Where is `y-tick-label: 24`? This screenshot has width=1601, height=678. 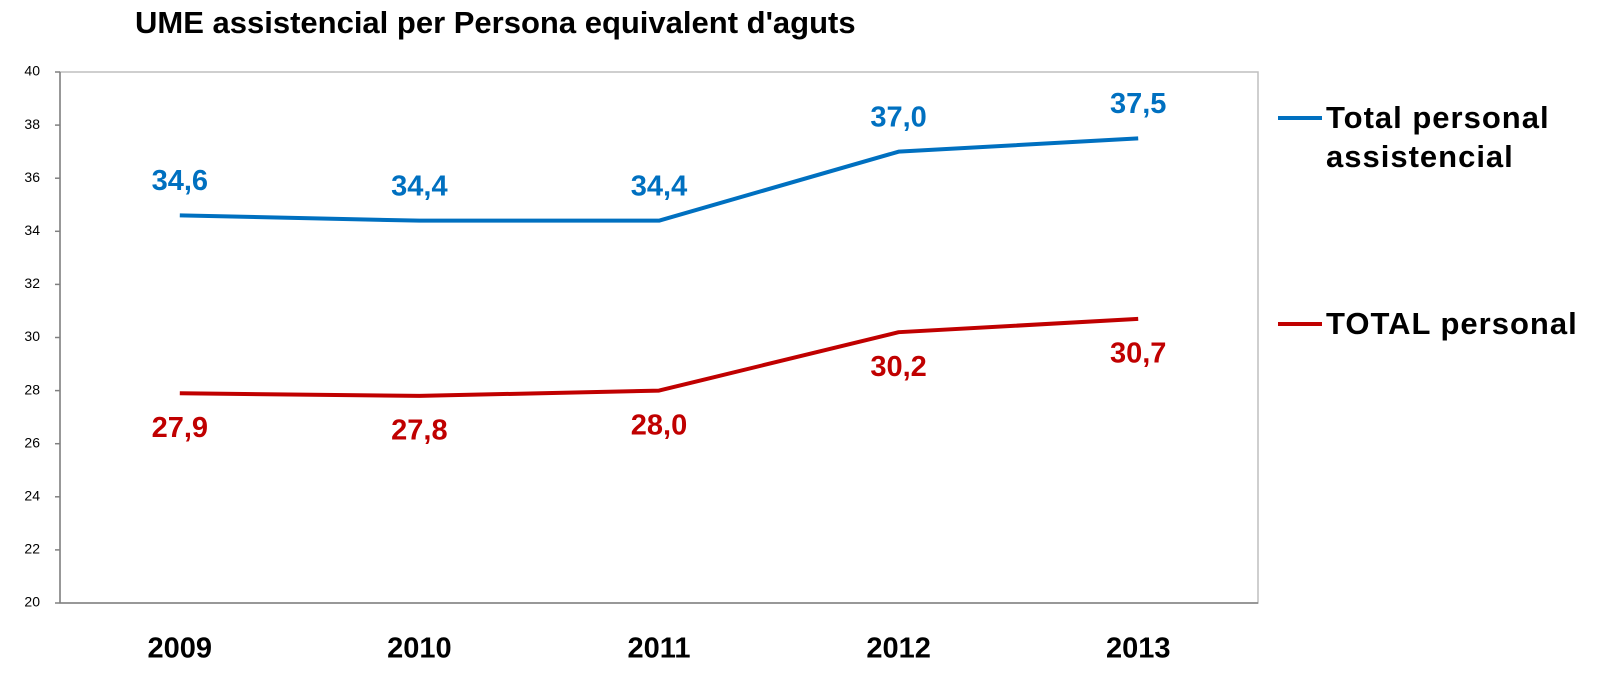 y-tick-label: 24 is located at coordinates (32, 496).